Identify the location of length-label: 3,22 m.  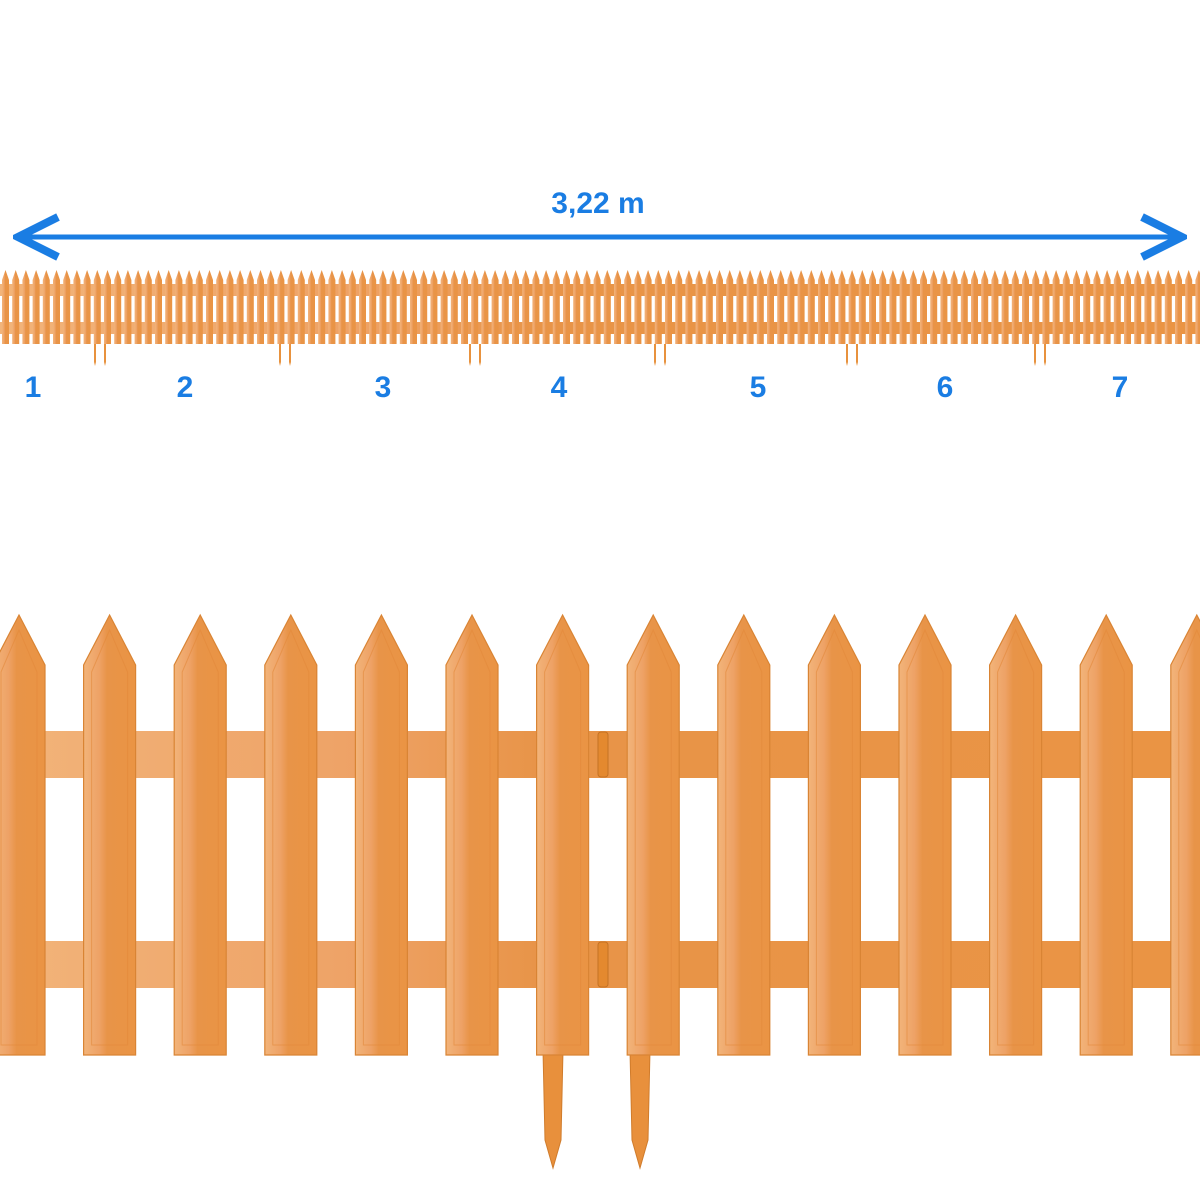
(597, 203).